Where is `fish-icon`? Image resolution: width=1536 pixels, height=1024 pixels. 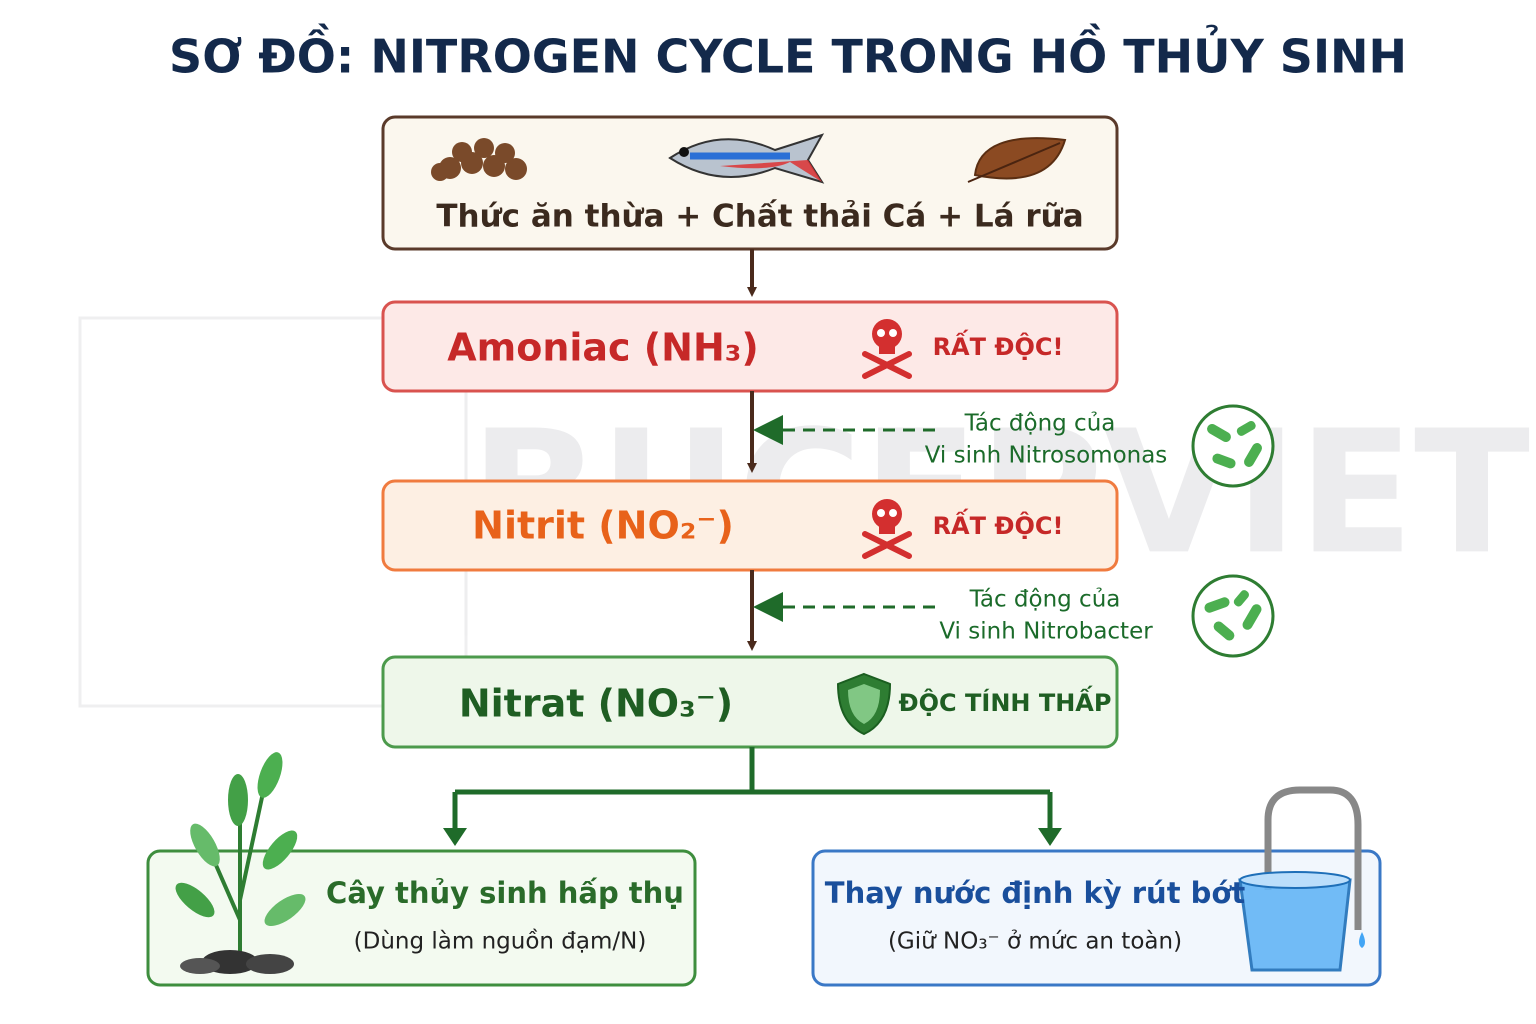
fish-icon is located at coordinates (746, 158).